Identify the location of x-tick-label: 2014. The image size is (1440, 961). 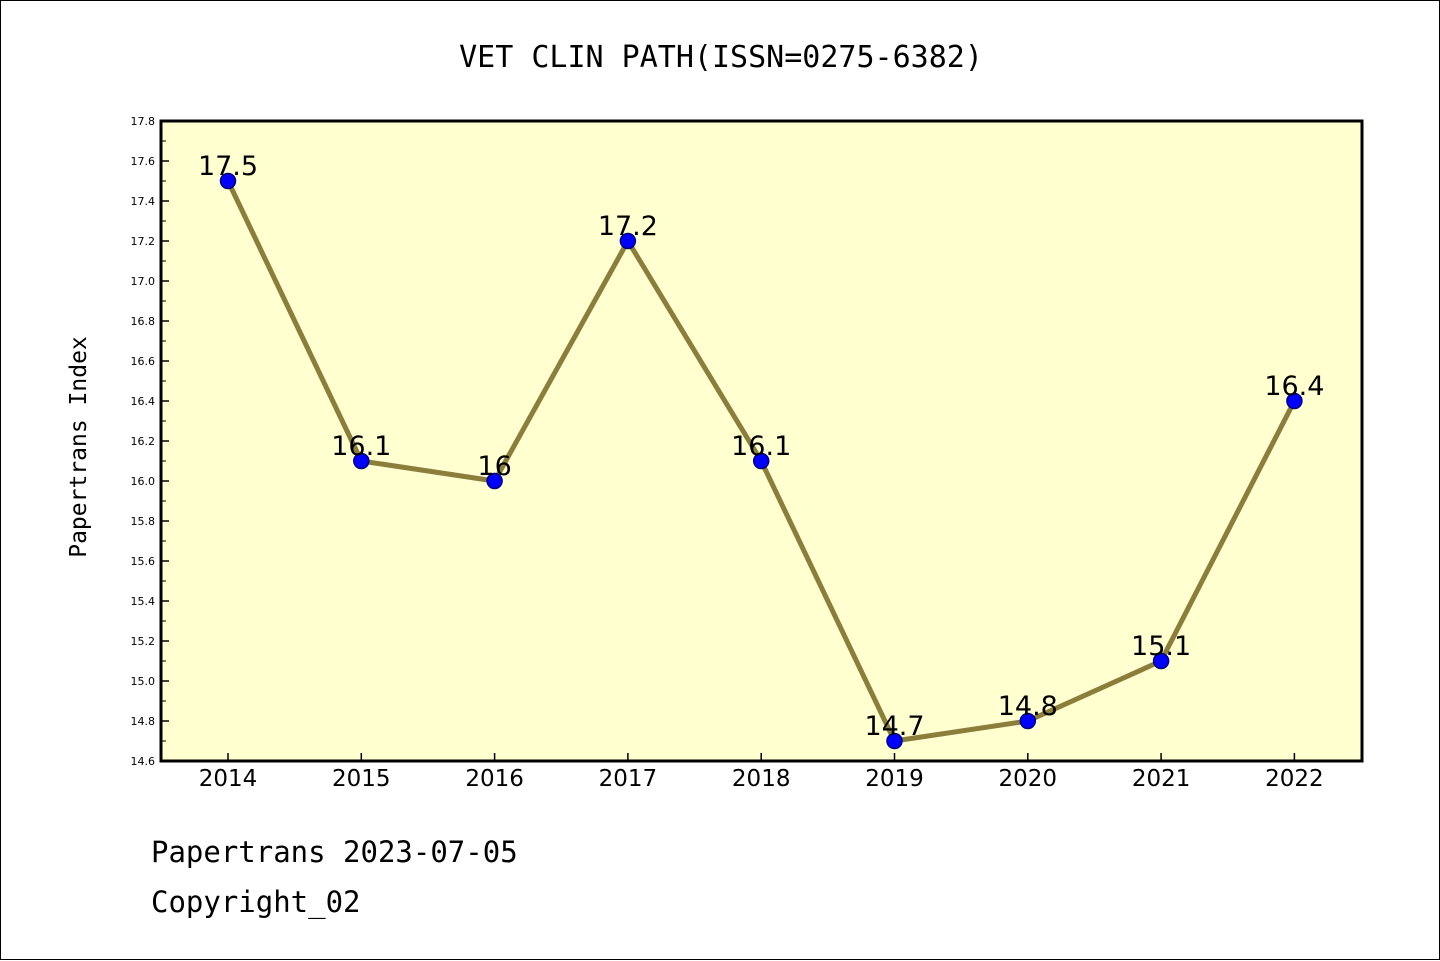
(228, 779).